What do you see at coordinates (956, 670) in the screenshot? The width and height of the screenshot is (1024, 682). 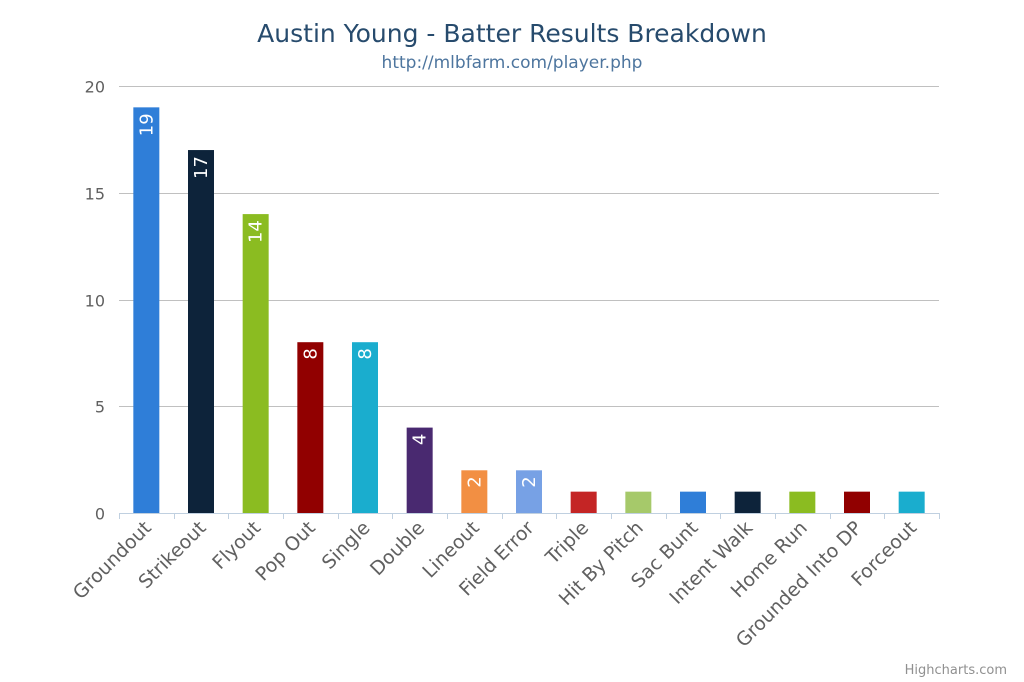 I see `credits-link: Highcharts.com` at bounding box center [956, 670].